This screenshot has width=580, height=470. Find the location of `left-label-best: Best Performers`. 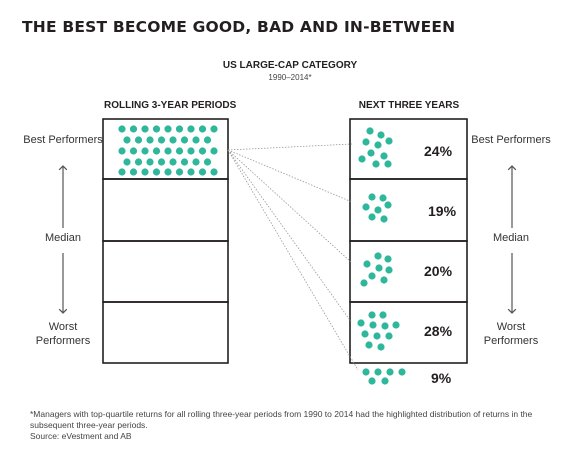

left-label-best: Best Performers is located at coordinates (63, 140).